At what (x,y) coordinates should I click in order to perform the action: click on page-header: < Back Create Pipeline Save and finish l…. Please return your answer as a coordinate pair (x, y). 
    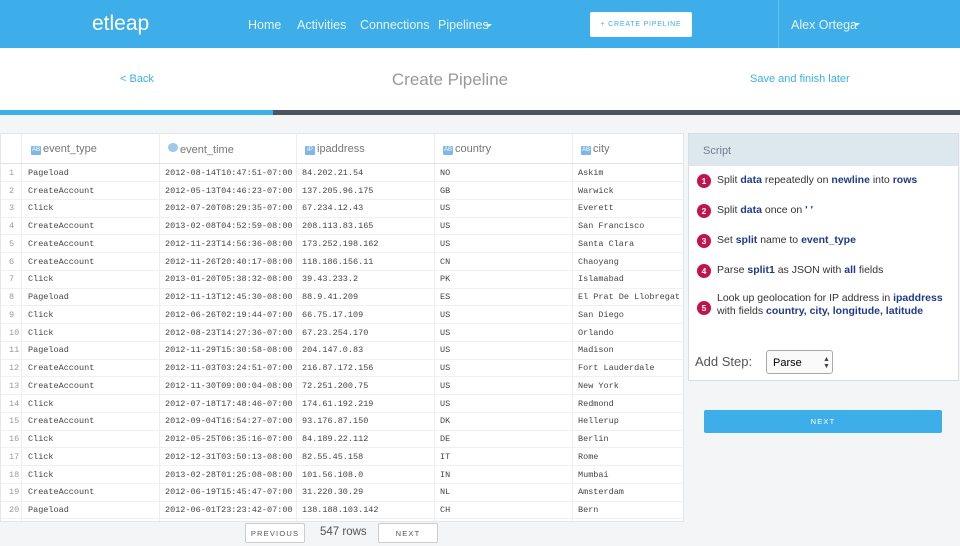
    Looking at the image, I should click on (480, 79).